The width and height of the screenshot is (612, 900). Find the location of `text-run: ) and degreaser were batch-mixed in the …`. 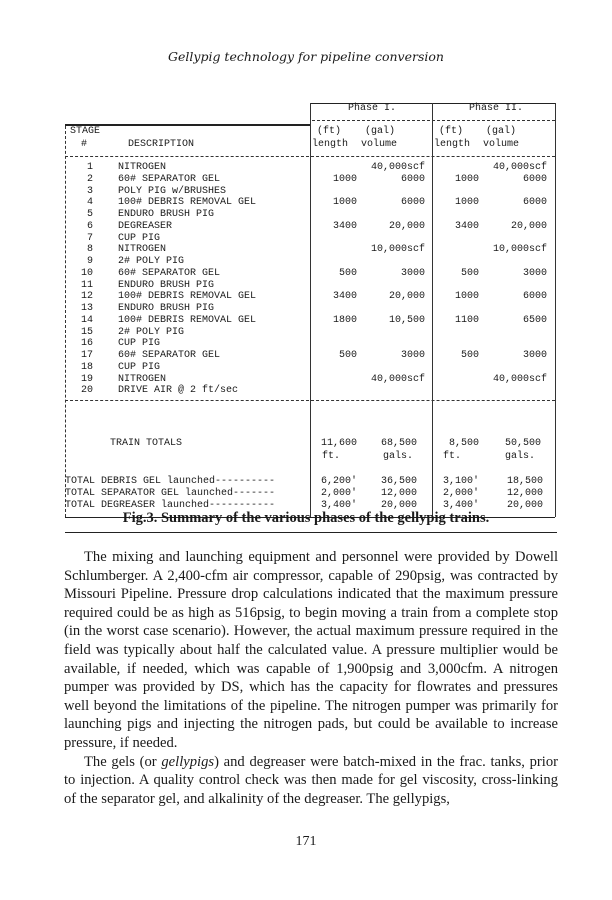

text-run: ) and degreaser were batch-mixed in the … is located at coordinates (311, 780).